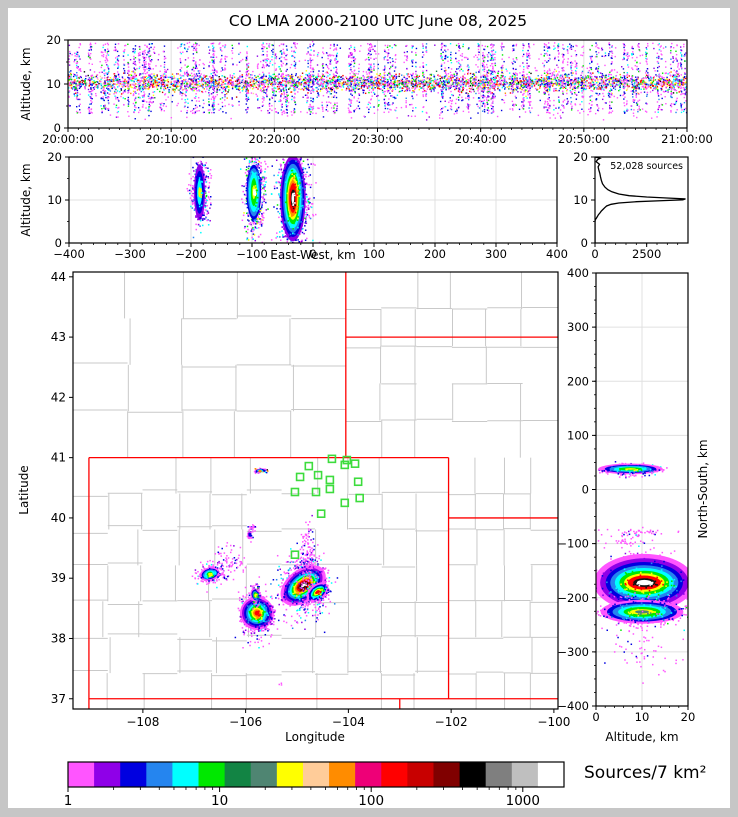  What do you see at coordinates (275, 139) in the screenshot?
I see `time-axis-tick: 20:20:00` at bounding box center [275, 139].